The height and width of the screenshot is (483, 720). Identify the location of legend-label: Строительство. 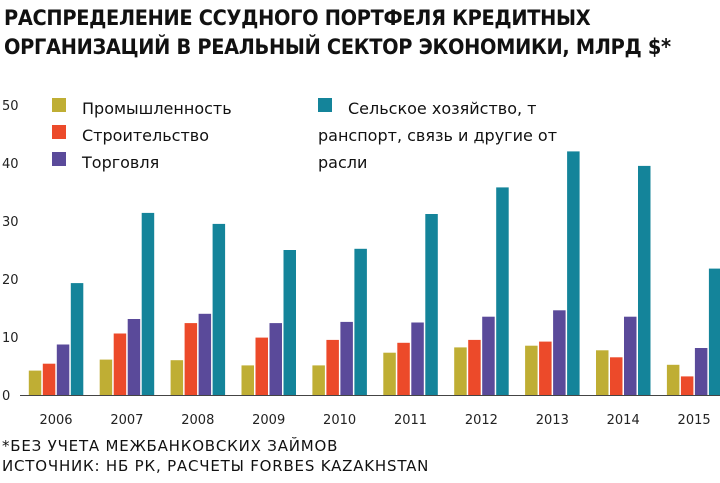
(145, 135).